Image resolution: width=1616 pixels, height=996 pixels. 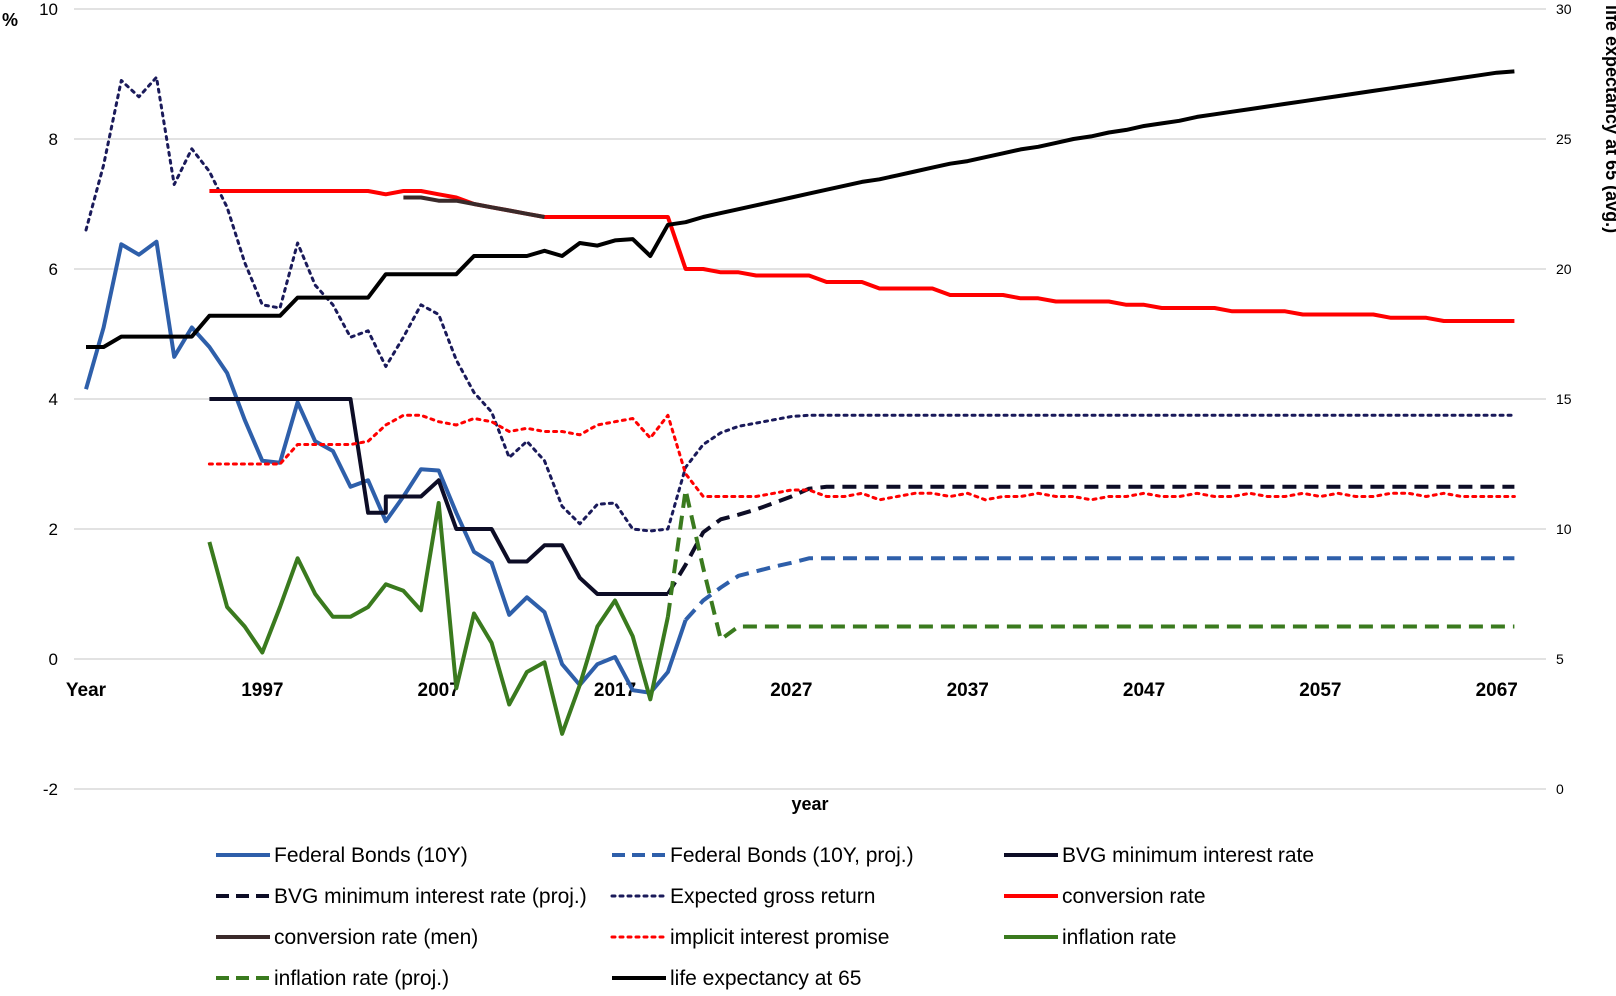 What do you see at coordinates (1609, 119) in the screenshot?
I see `right-axis-label: life expectancy at 65 (avg.)` at bounding box center [1609, 119].